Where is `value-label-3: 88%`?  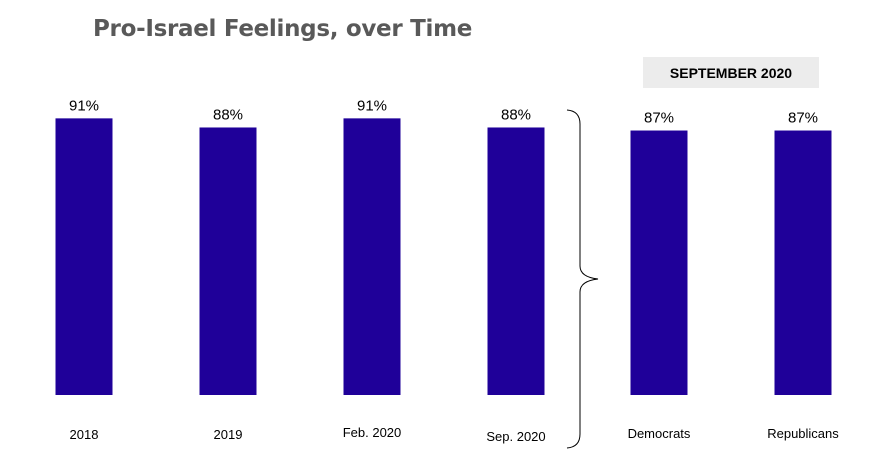
value-label-3: 88% is located at coordinates (516, 114).